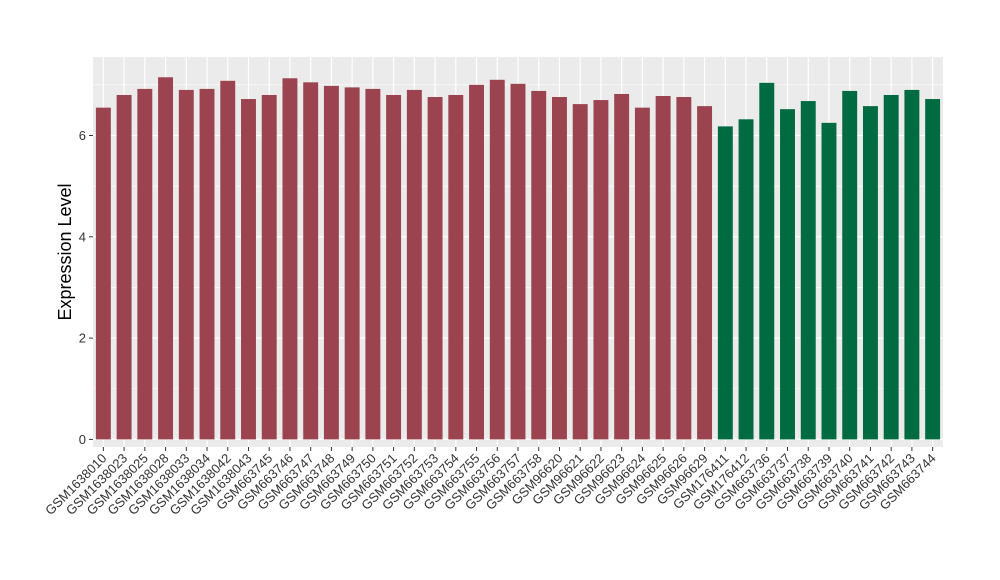 This screenshot has width=1000, height=580. I want to click on y-tick-label: 2, so click(82, 338).